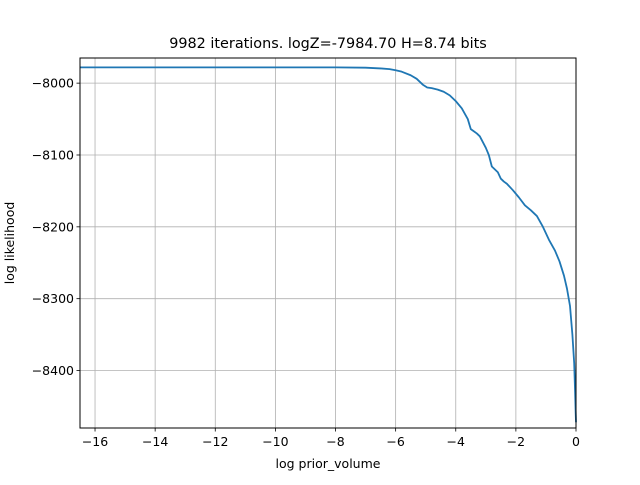 The height and width of the screenshot is (485, 640). Describe the element at coordinates (95, 441) in the screenshot. I see `x-tick-label: −16` at that location.